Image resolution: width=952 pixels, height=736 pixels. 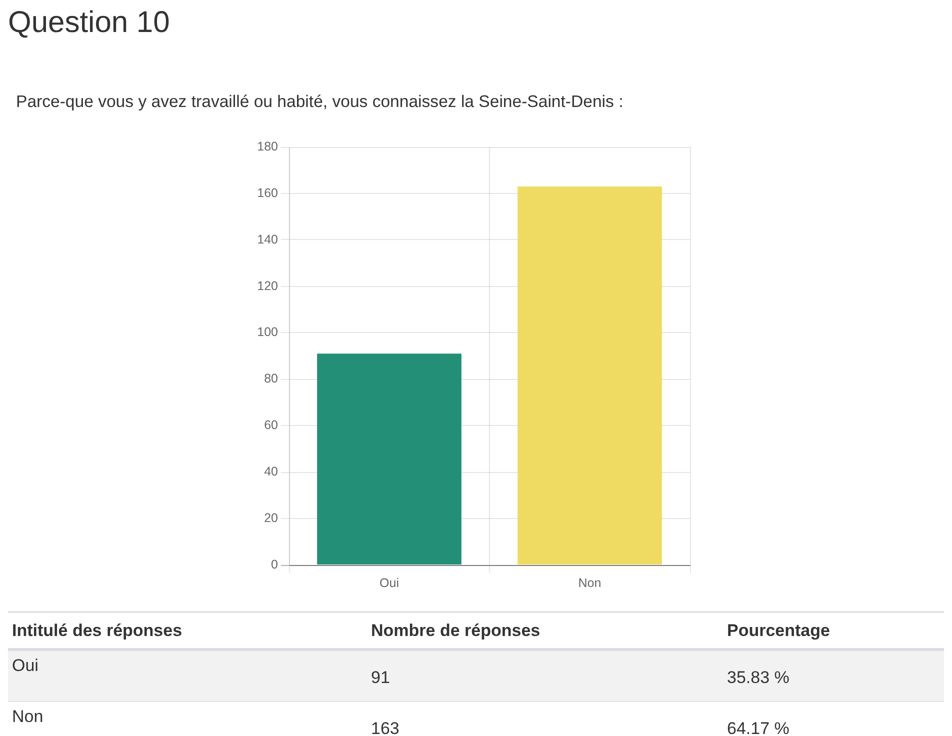 What do you see at coordinates (758, 727) in the screenshot?
I see `text: 64.17 %` at bounding box center [758, 727].